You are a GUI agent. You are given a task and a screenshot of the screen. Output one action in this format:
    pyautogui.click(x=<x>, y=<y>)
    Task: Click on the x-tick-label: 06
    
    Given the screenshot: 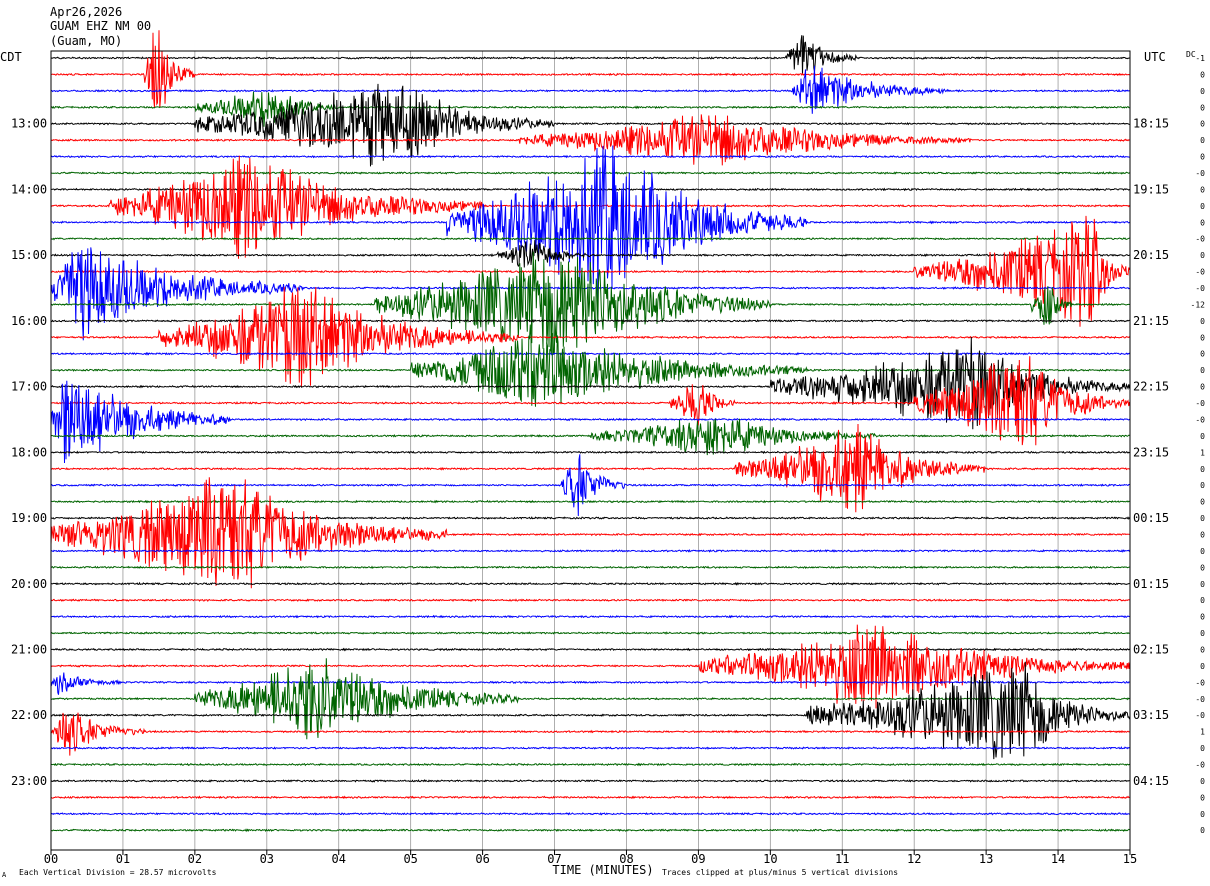 What is the action you would take?
    pyautogui.click(x=482, y=859)
    